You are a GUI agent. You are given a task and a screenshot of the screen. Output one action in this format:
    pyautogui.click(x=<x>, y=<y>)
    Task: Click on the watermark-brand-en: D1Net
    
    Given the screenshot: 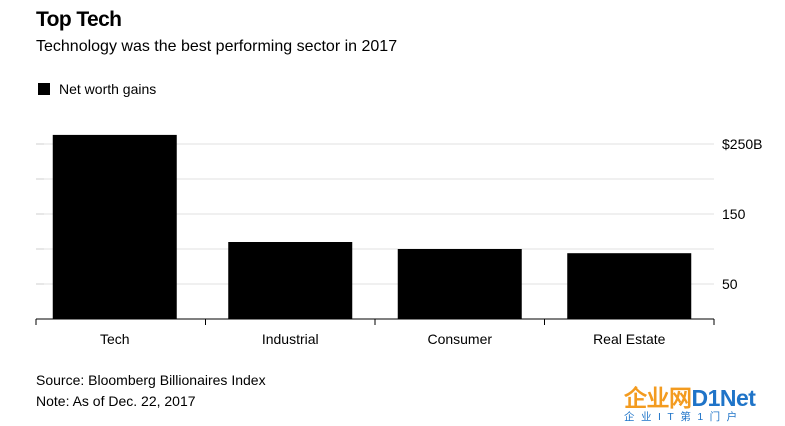 What is the action you would take?
    pyautogui.click(x=723, y=398)
    